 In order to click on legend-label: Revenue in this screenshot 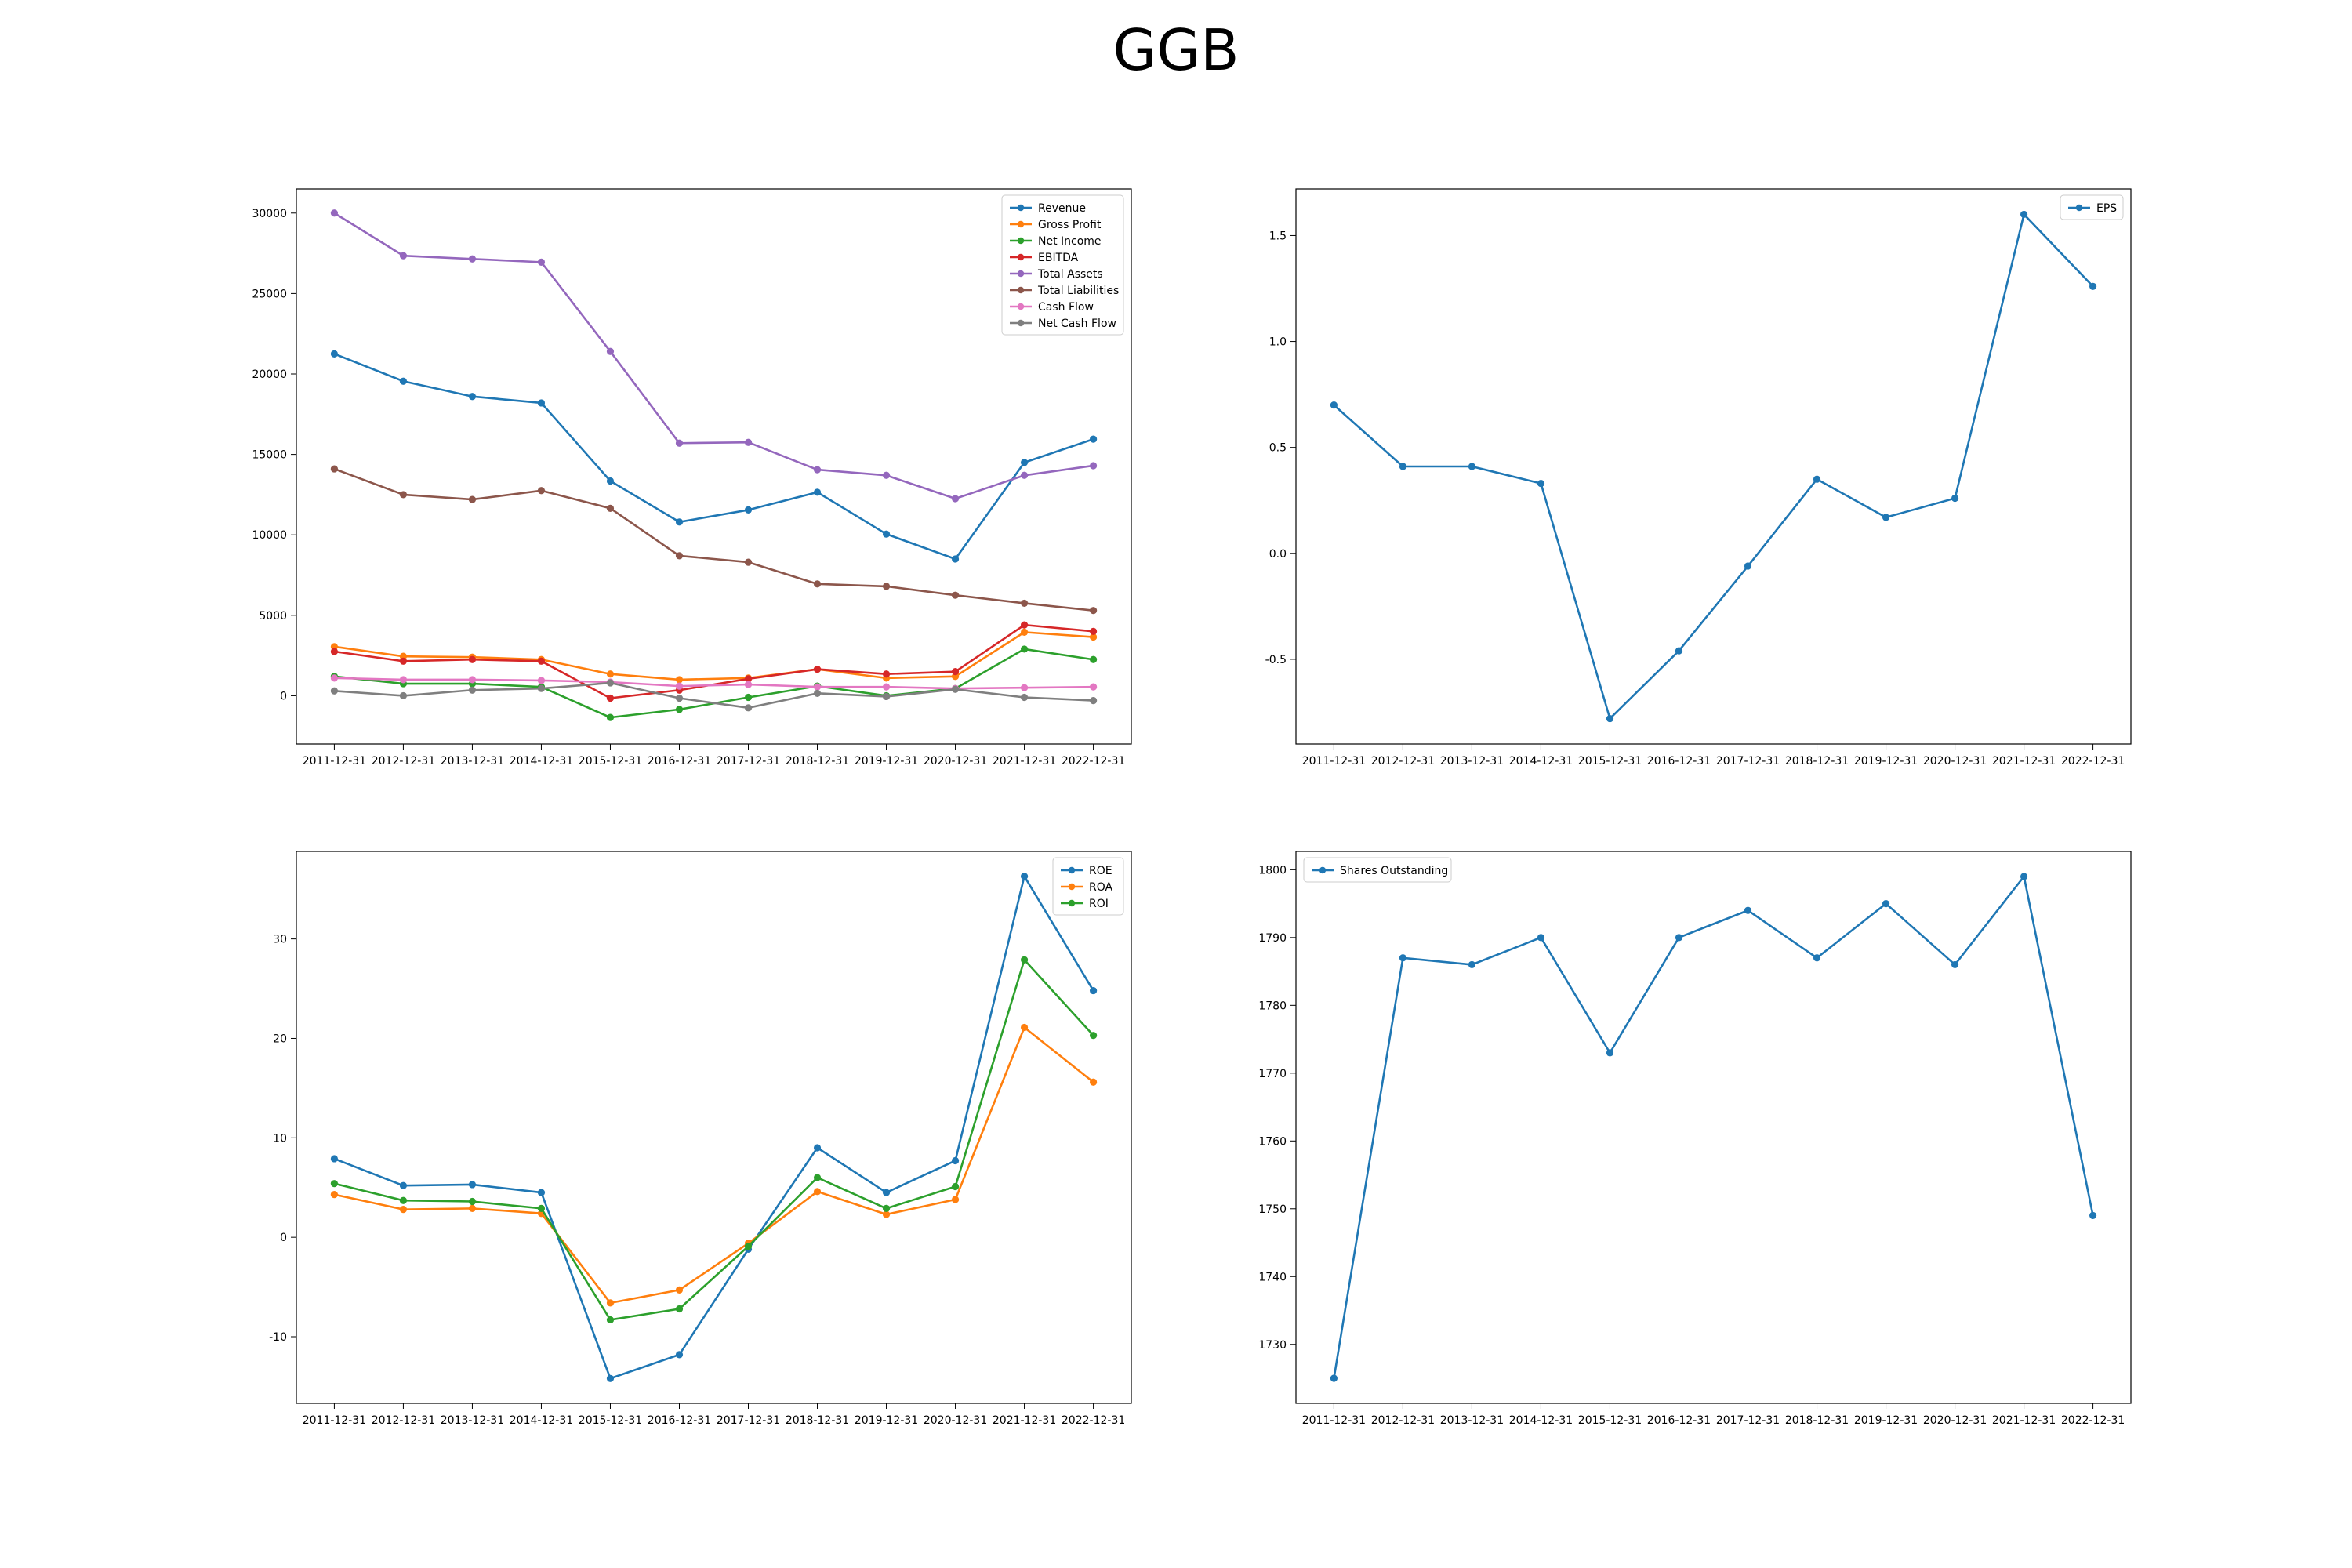, I will do `click(1062, 209)`.